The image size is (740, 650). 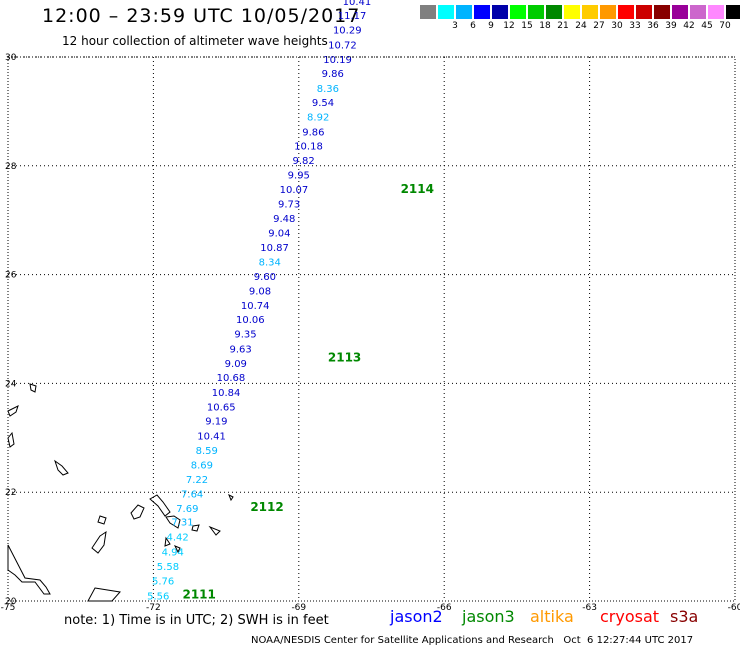 What do you see at coordinates (416, 616) in the screenshot?
I see `mission-label-jason2: jason2` at bounding box center [416, 616].